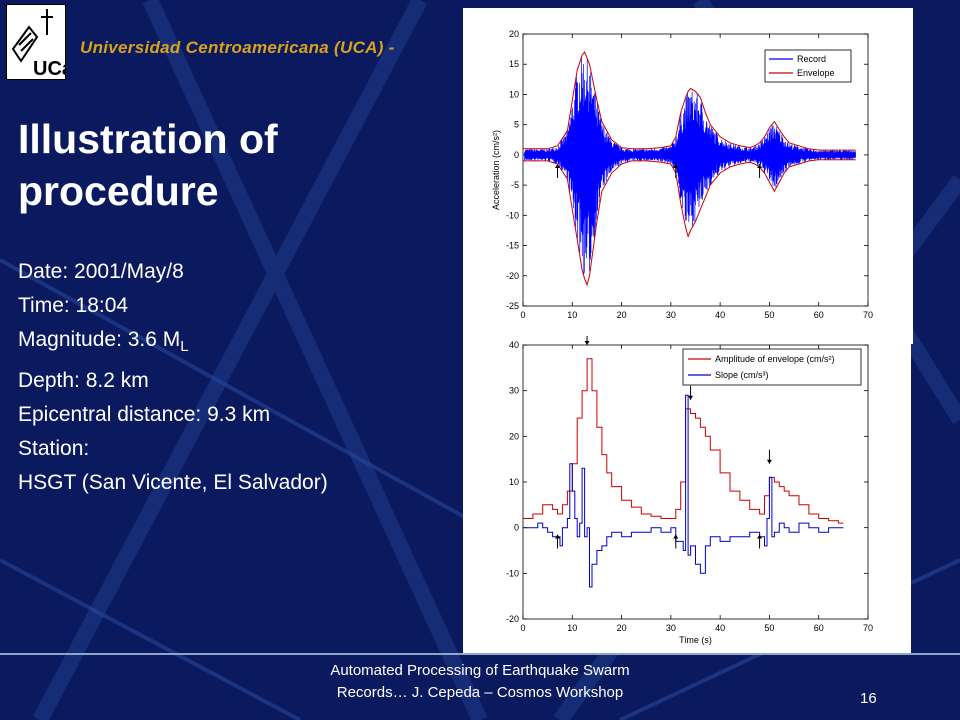 The image size is (960, 720). Describe the element at coordinates (695, 640) in the screenshot. I see `x-axis-label: Time (s)` at that location.